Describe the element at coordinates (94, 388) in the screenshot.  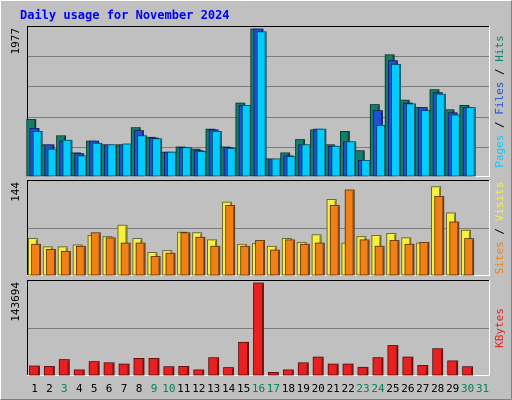
I see `x-tick-label-day-5: 5` at that location.